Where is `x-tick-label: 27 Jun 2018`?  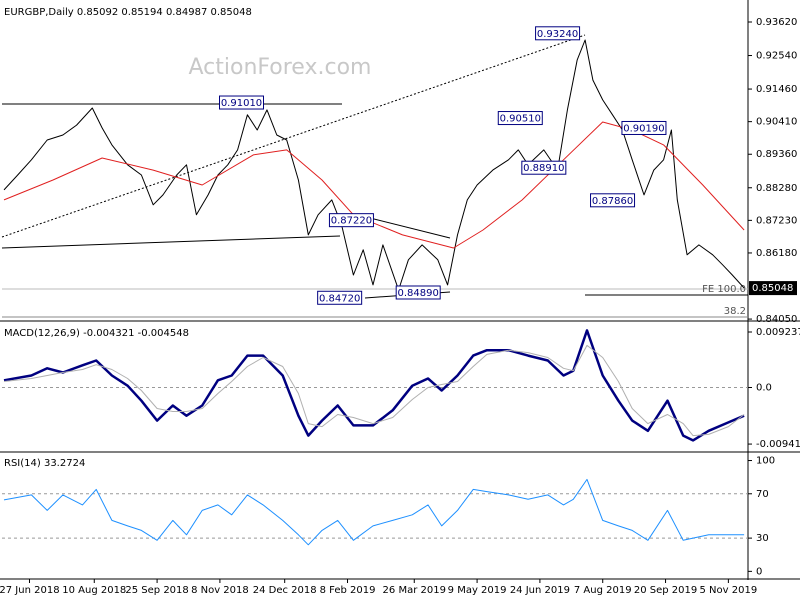
x-tick-label: 27 Jun 2018 is located at coordinates (30, 590).